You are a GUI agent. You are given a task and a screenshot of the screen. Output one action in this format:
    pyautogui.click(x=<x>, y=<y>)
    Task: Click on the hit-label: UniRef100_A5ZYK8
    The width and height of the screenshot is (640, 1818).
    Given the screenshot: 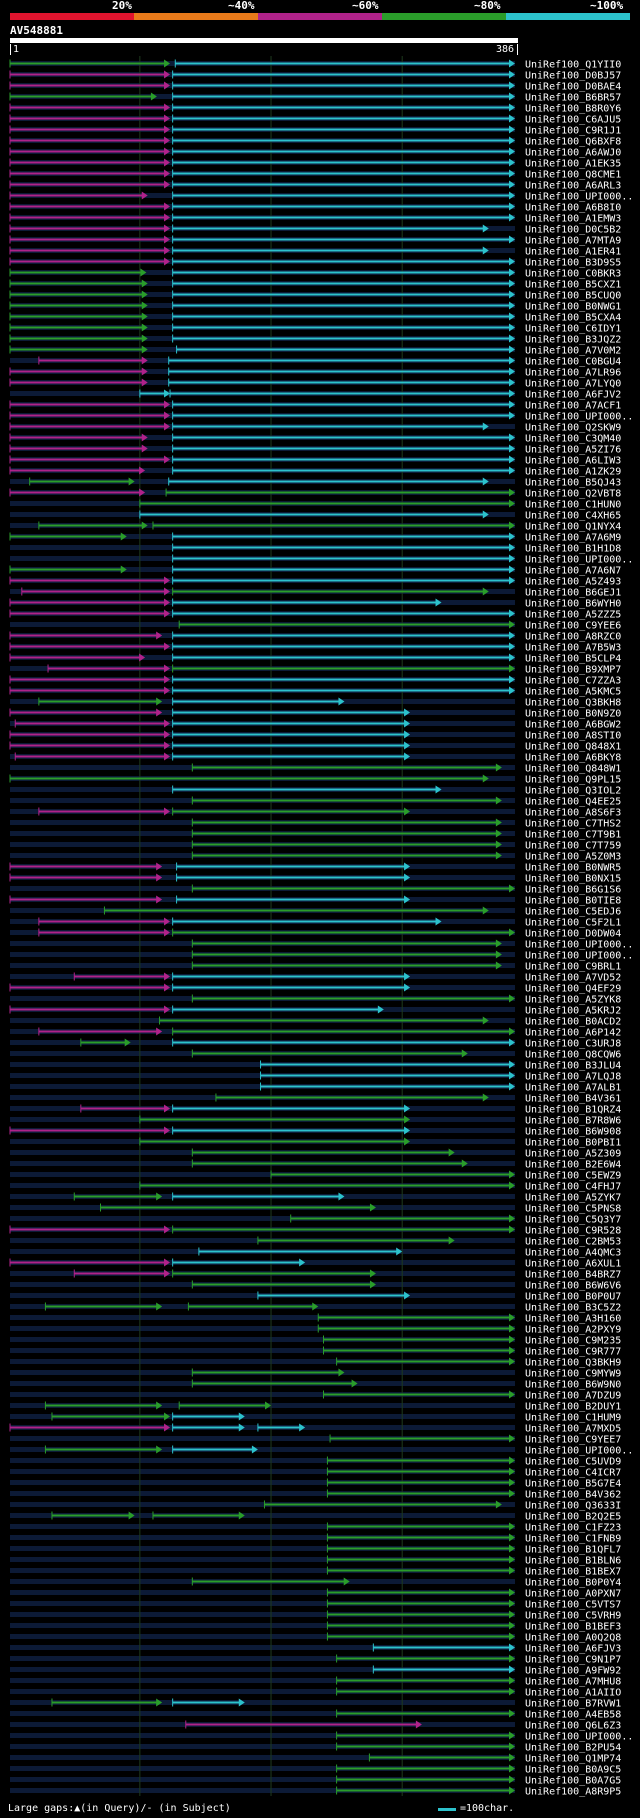 What is the action you would take?
    pyautogui.click(x=573, y=1000)
    